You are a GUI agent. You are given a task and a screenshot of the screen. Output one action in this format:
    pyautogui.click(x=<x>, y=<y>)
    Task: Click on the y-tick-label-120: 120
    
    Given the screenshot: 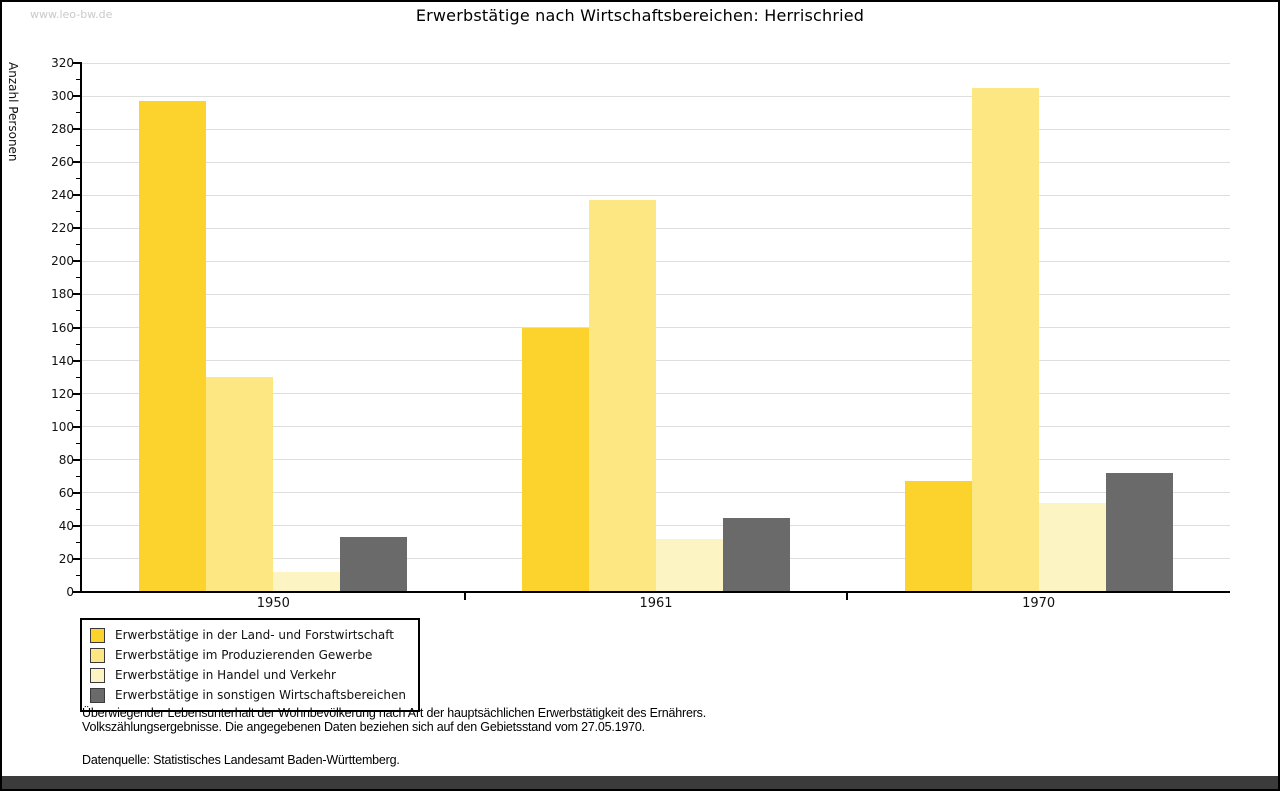 What is the action you would take?
    pyautogui.click(x=62, y=393)
    